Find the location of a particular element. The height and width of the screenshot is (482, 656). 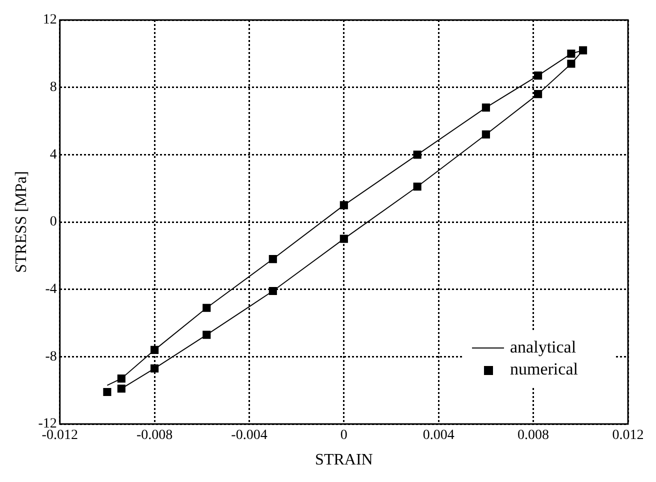

y-axis-title: STRESS [MPa] is located at coordinates (21, 222).